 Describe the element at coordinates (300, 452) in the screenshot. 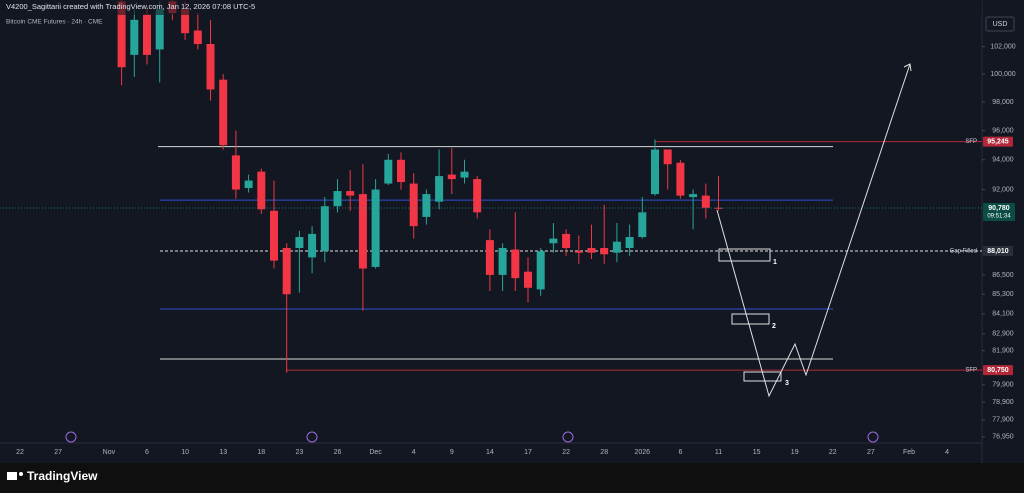

I see `x-tick-label: 23` at that location.